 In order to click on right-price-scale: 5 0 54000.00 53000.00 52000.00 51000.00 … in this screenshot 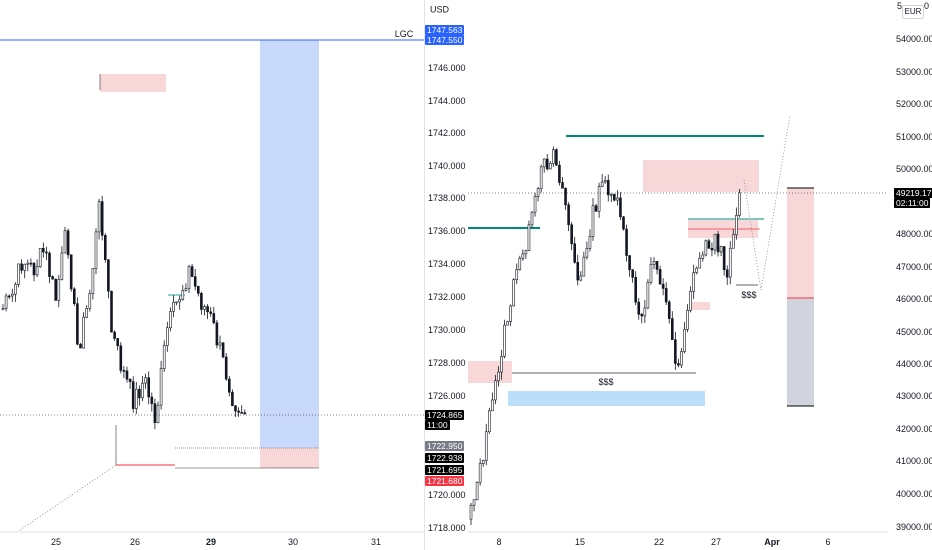, I will do `click(910, 275)`.